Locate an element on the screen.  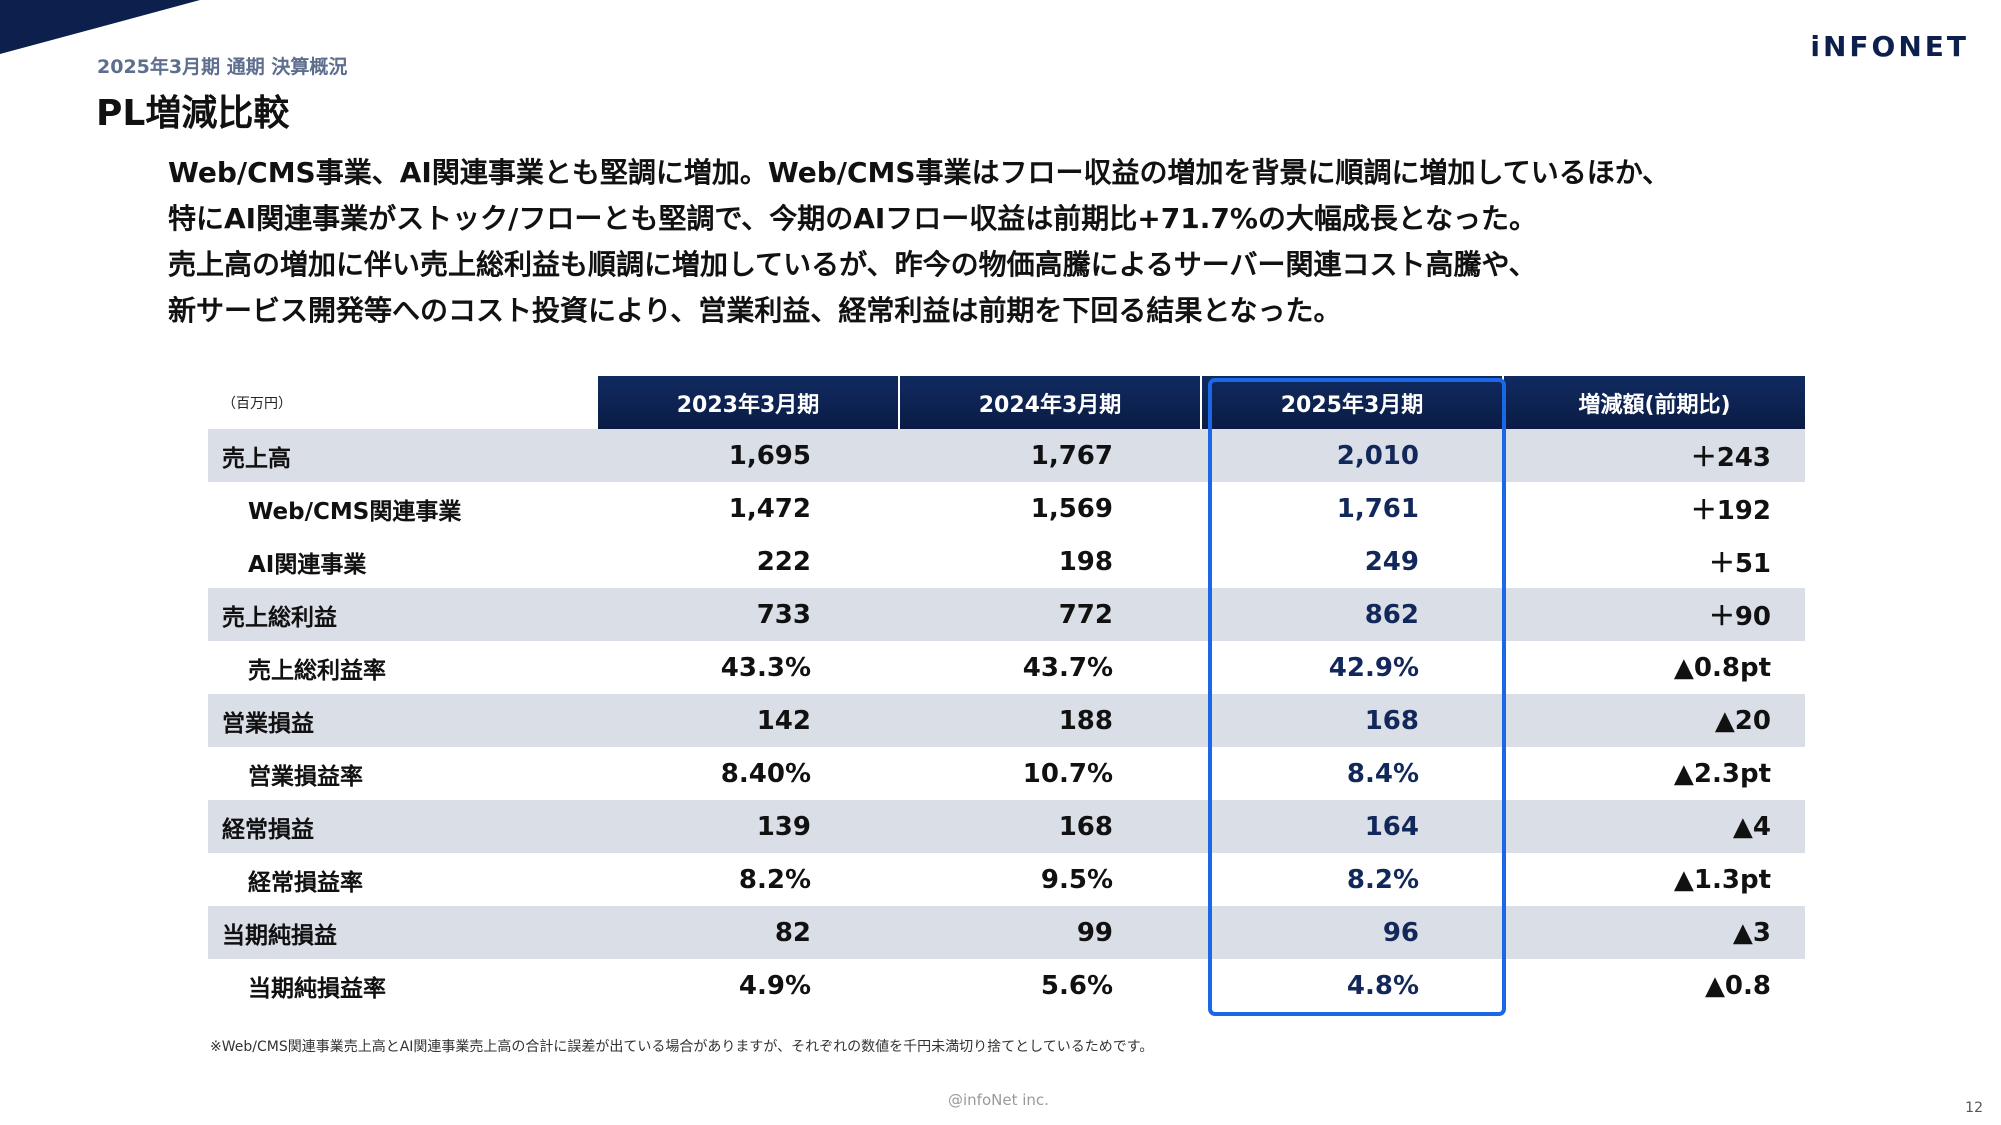
cell-value: 188 is located at coordinates (1050, 720).